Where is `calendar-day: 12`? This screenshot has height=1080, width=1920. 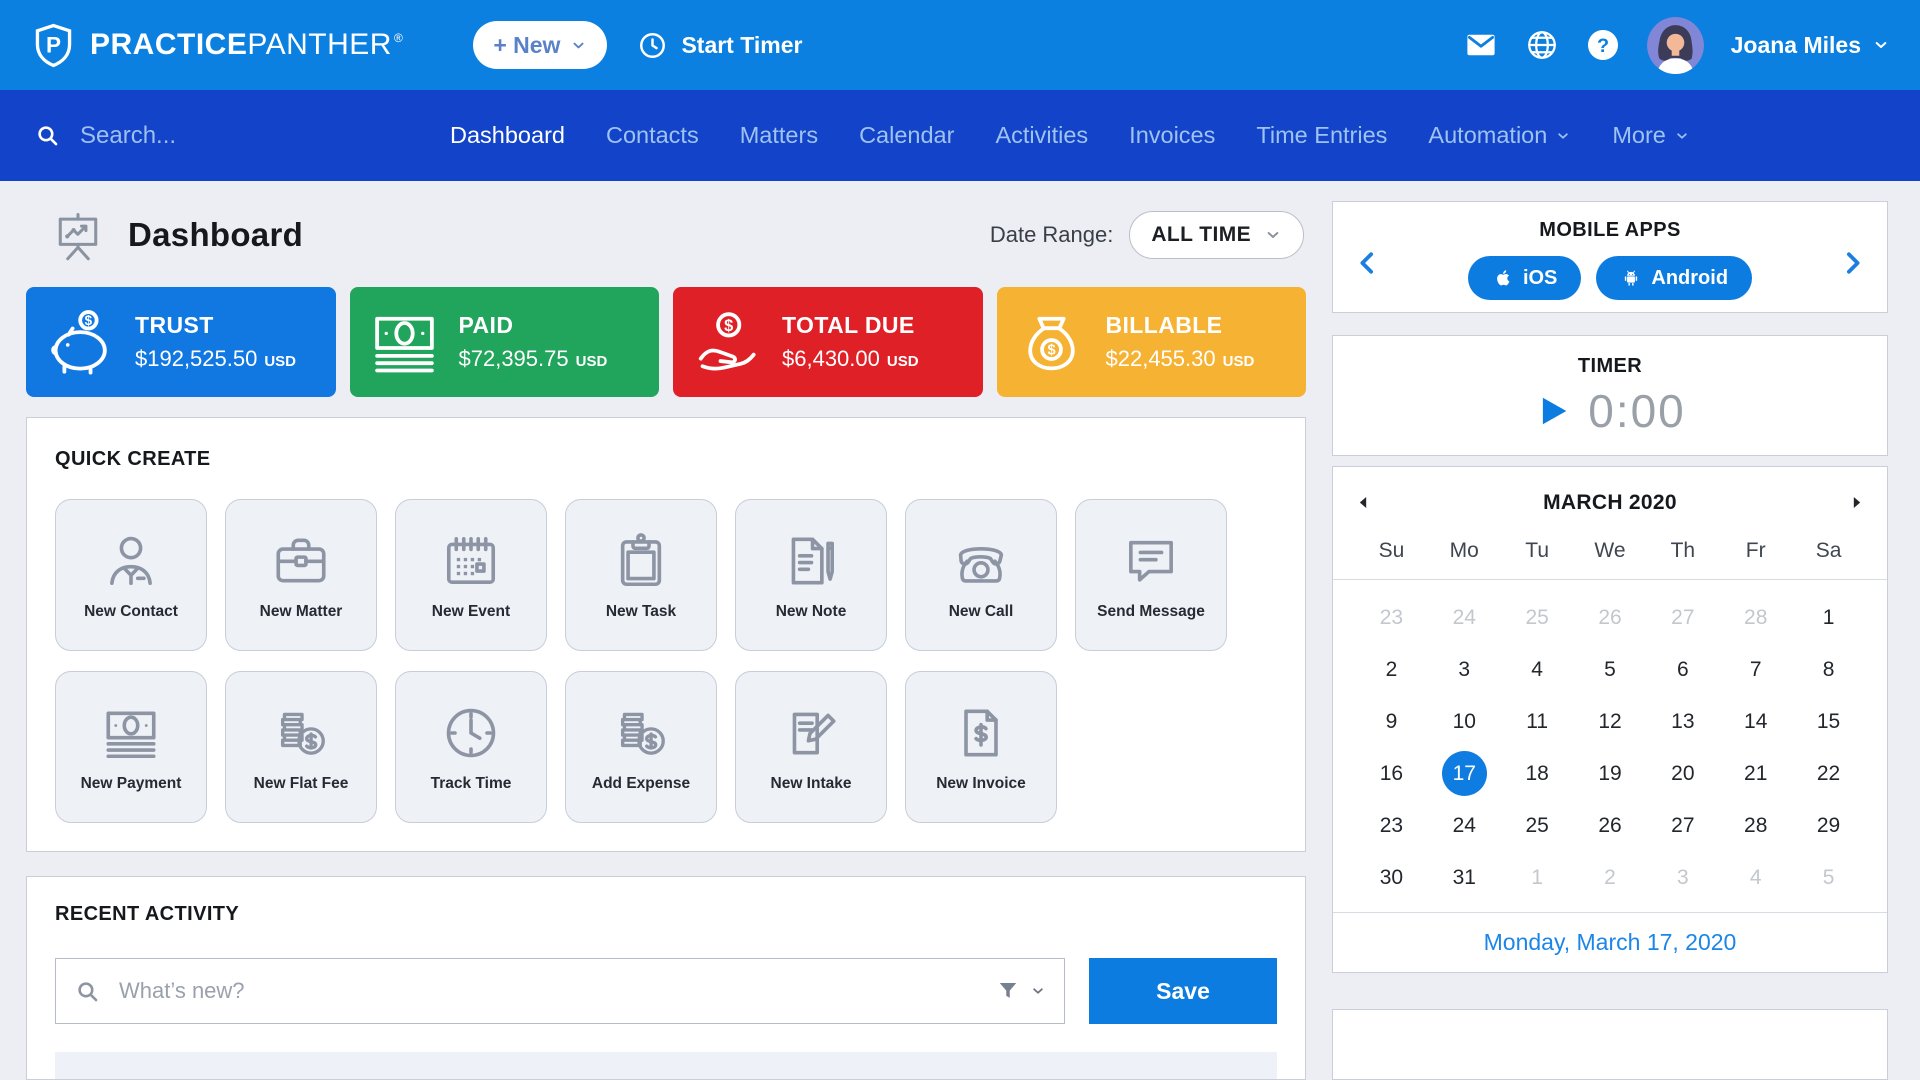 calendar-day: 12 is located at coordinates (1610, 721).